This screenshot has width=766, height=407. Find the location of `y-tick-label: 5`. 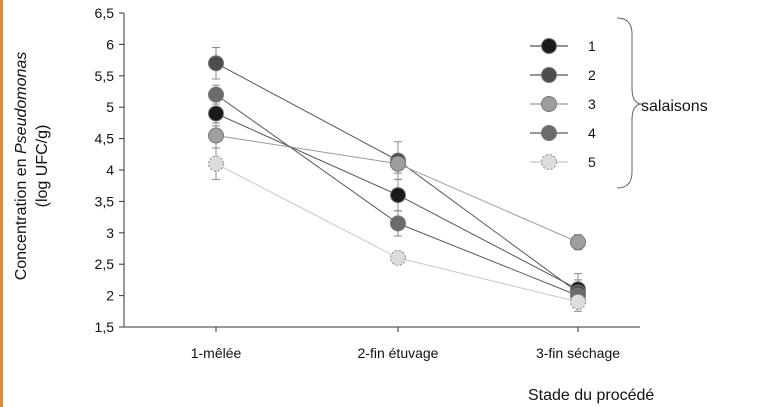

y-tick-label: 5 is located at coordinates (110, 107).